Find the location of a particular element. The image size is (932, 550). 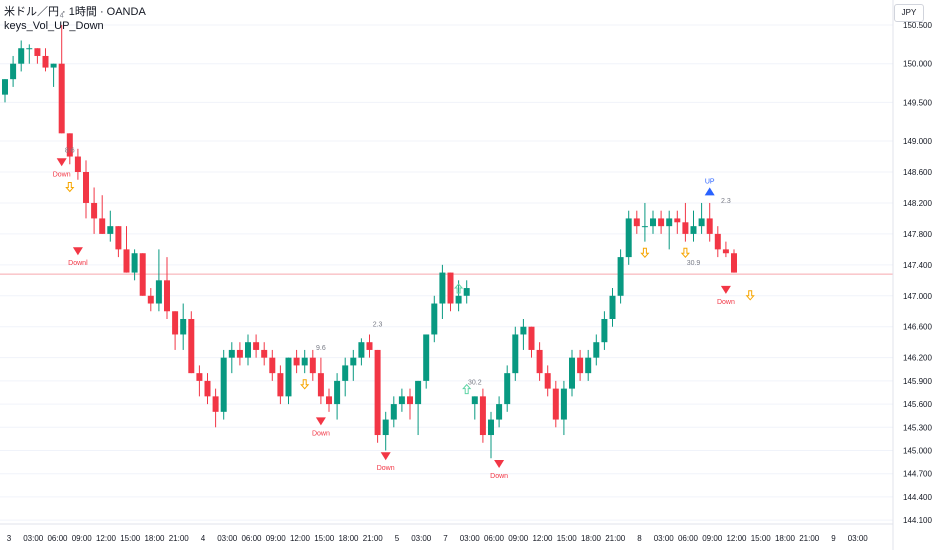

indicator-name: keys_Vol_UP_Down is located at coordinates (54, 26).